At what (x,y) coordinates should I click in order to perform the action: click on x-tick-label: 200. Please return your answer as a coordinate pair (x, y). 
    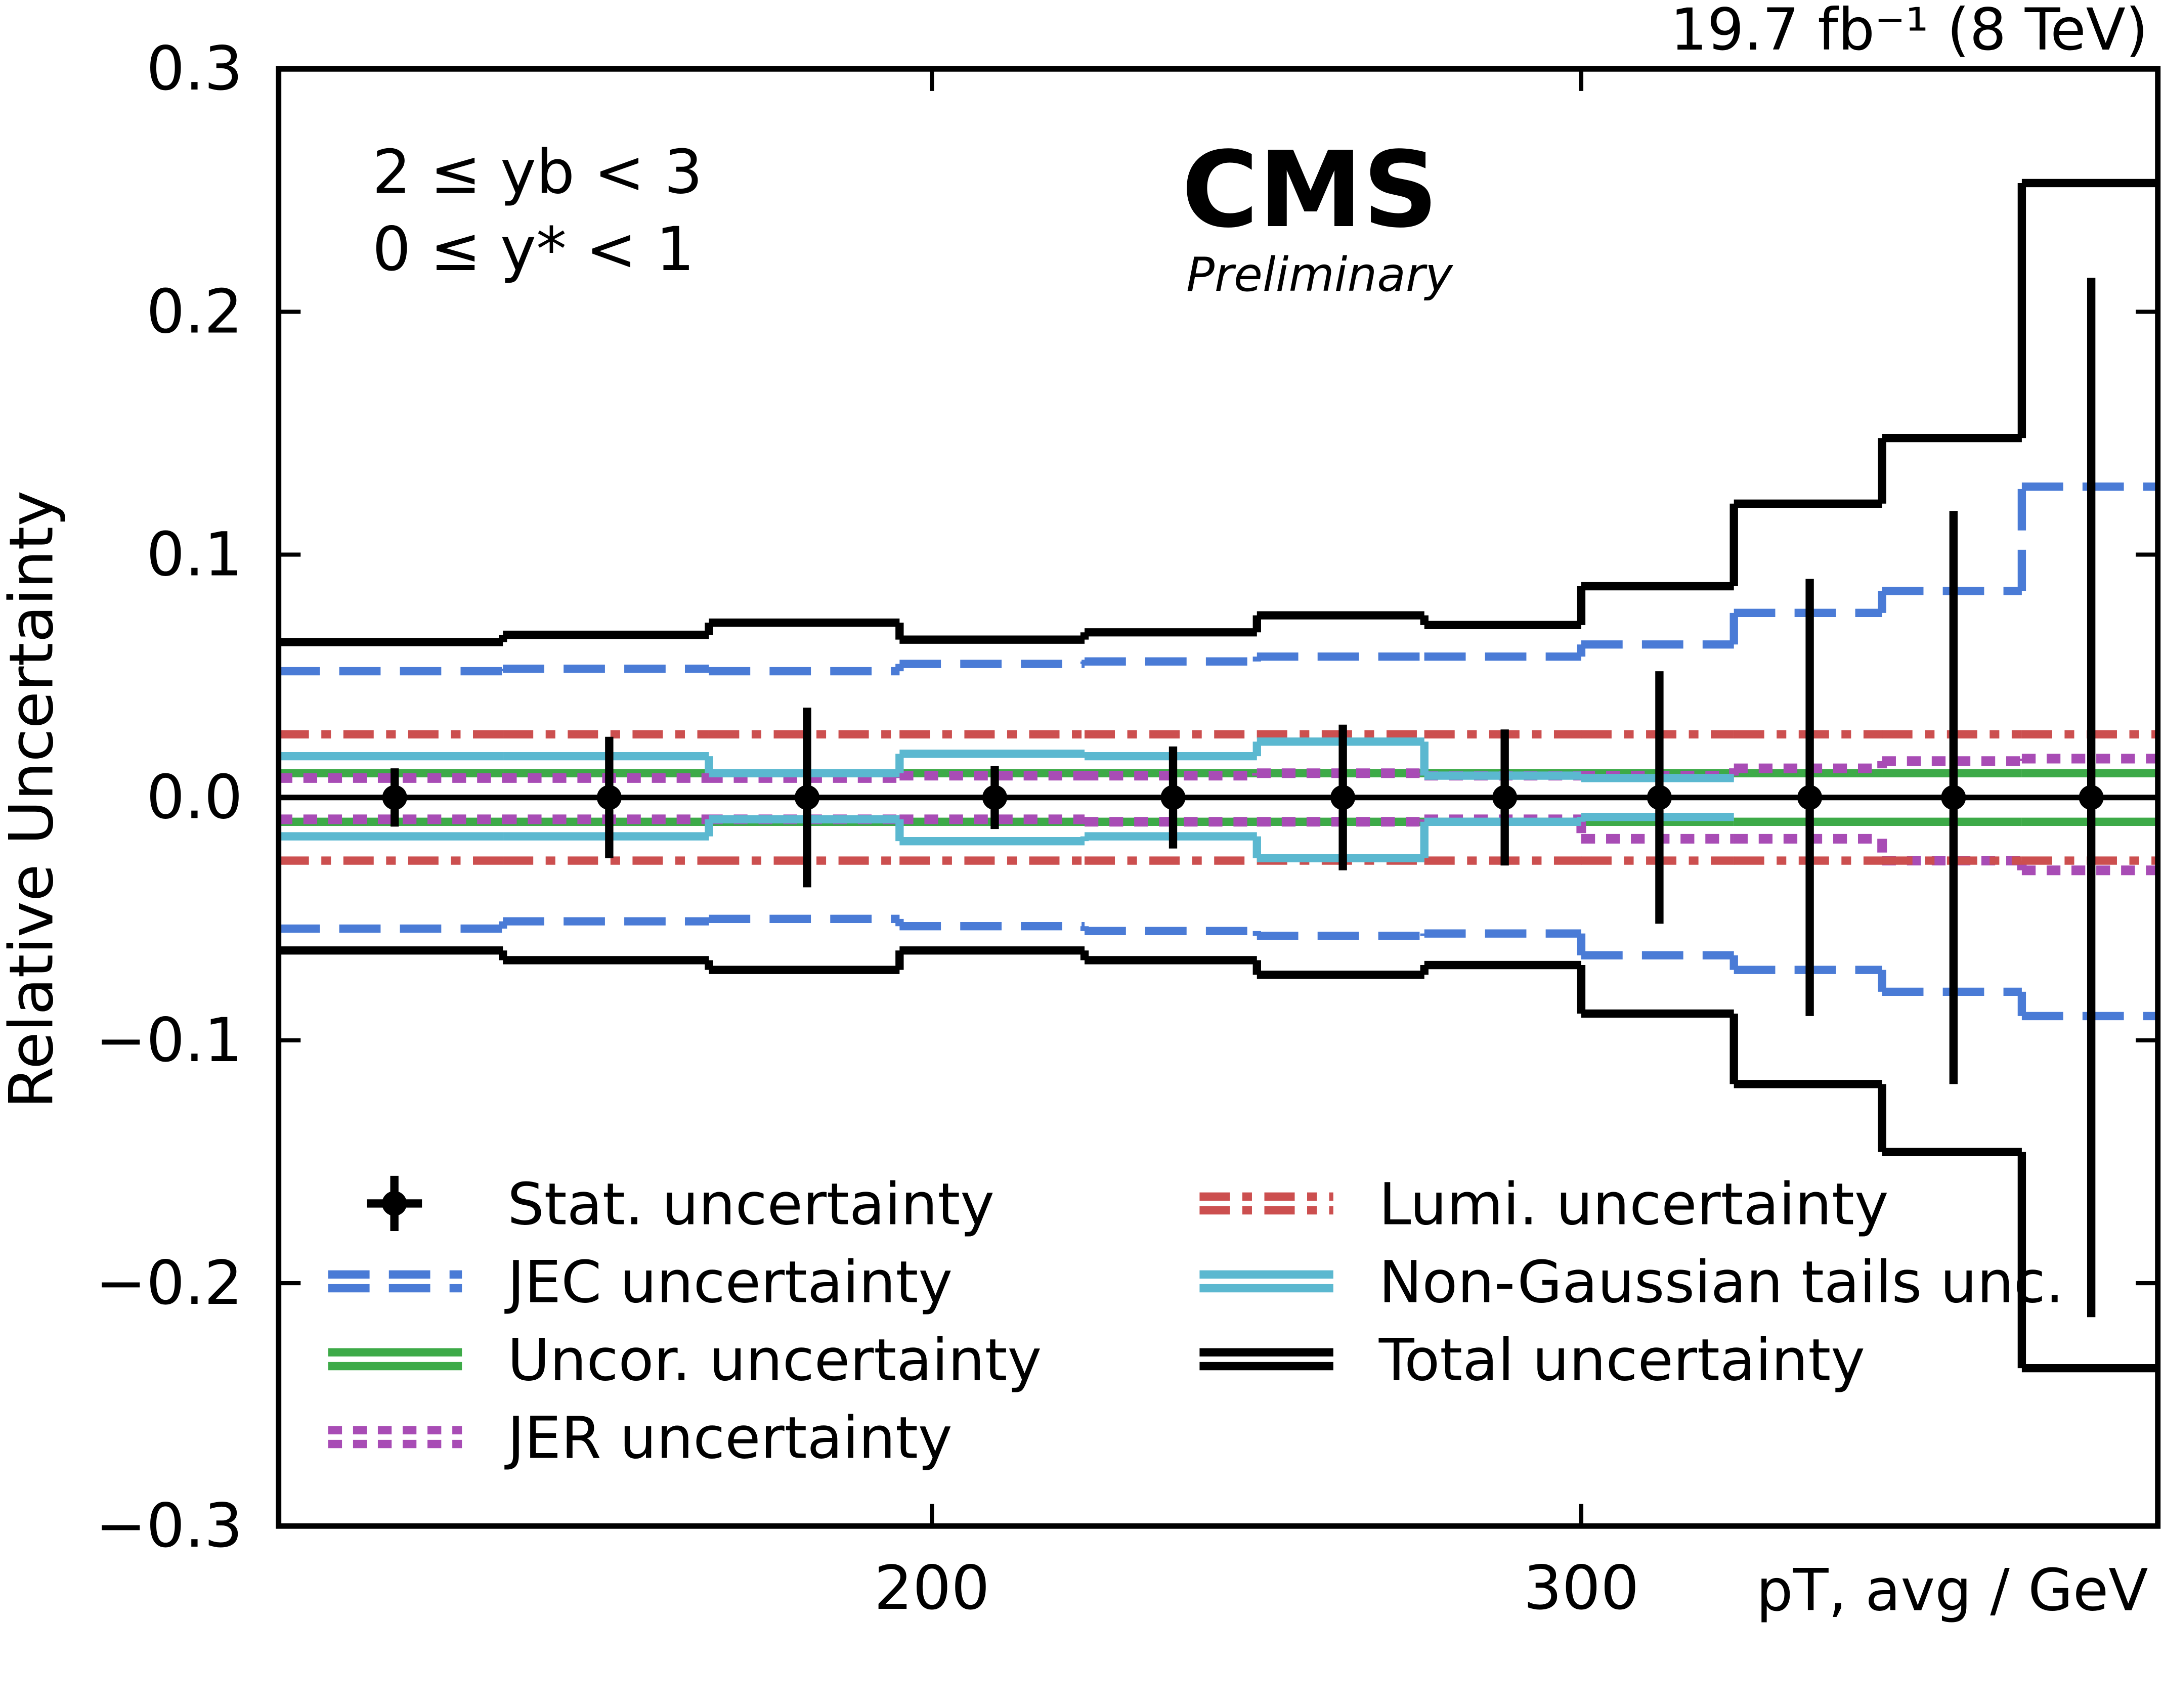
    Looking at the image, I should click on (932, 1589).